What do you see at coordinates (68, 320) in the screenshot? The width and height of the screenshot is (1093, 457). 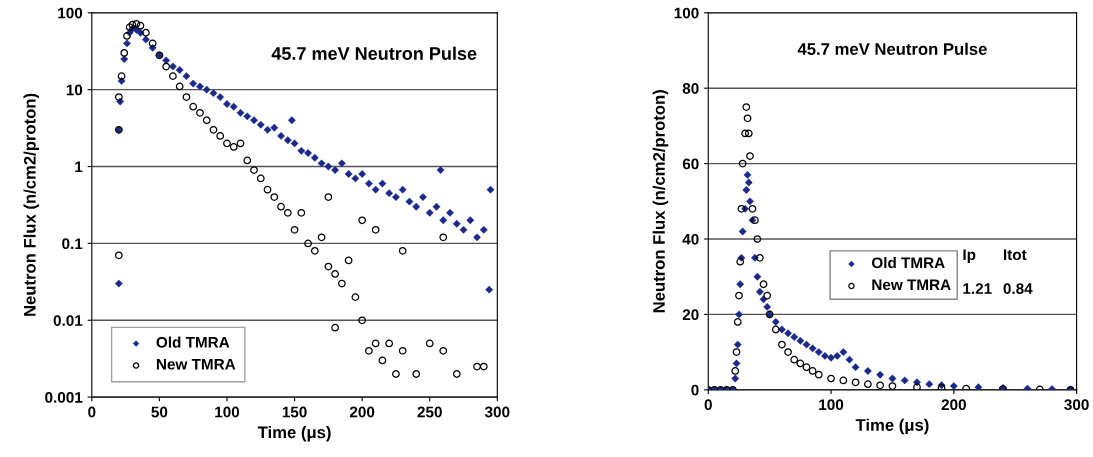 I see `y-tick-label: 0.01` at bounding box center [68, 320].